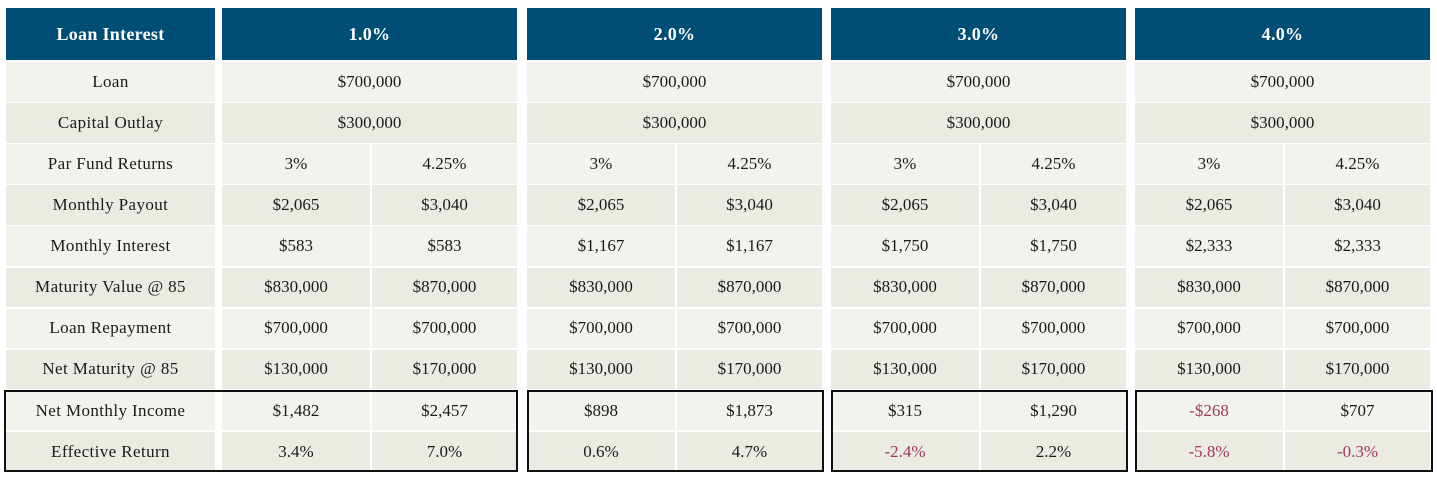  What do you see at coordinates (1053, 451) in the screenshot?
I see `table-cell: 2.2%` at bounding box center [1053, 451].